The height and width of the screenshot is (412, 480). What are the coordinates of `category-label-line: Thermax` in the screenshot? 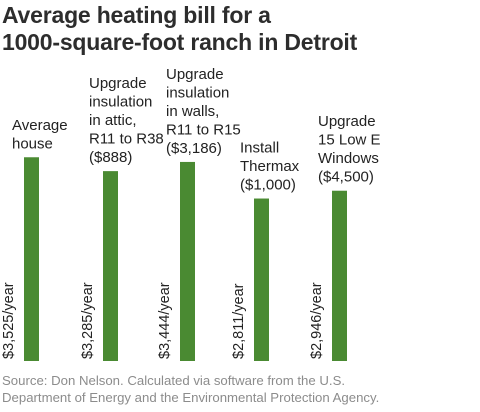 It's located at (270, 166).